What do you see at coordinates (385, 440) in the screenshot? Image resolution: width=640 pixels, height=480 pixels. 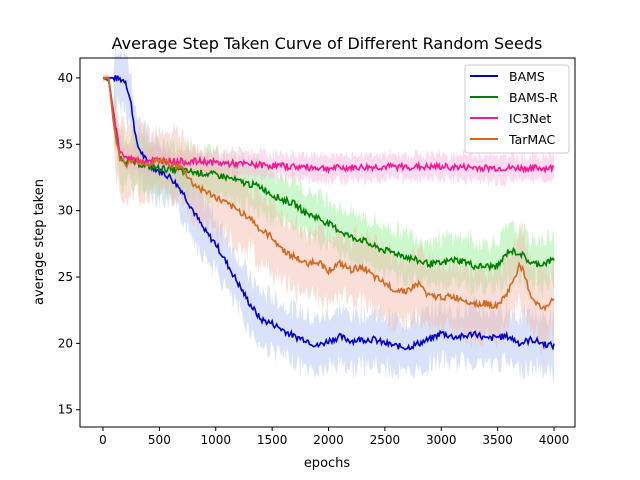 I see `x-tick-label: 2500` at bounding box center [385, 440].